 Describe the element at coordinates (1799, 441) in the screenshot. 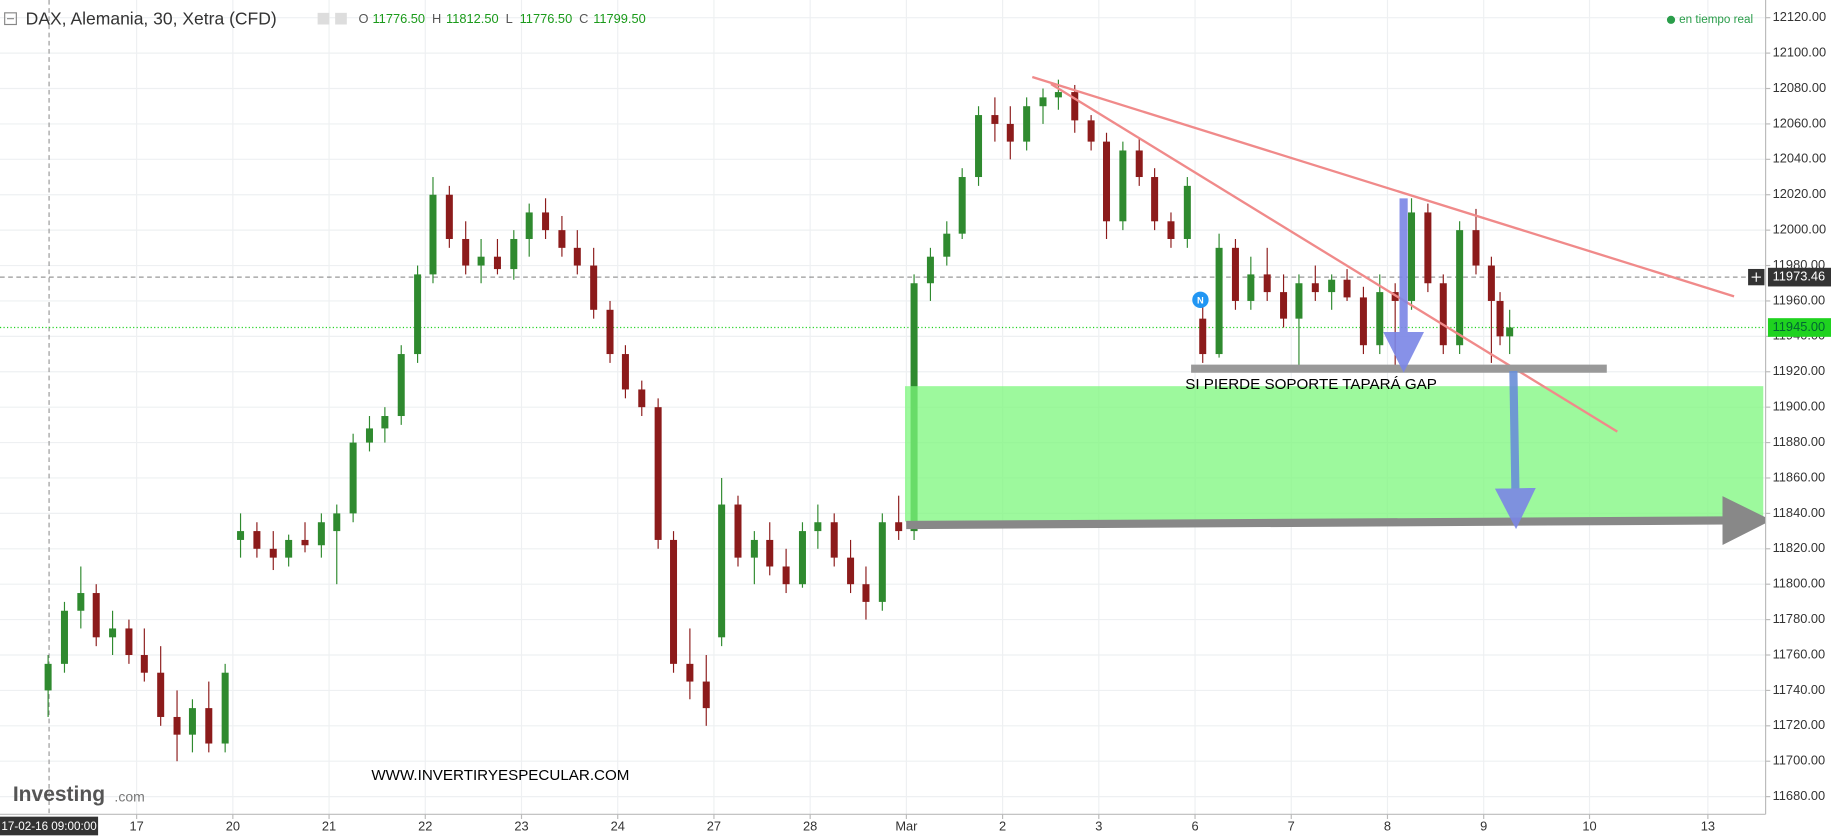

I see `y-tick-label: 11880.00` at that location.